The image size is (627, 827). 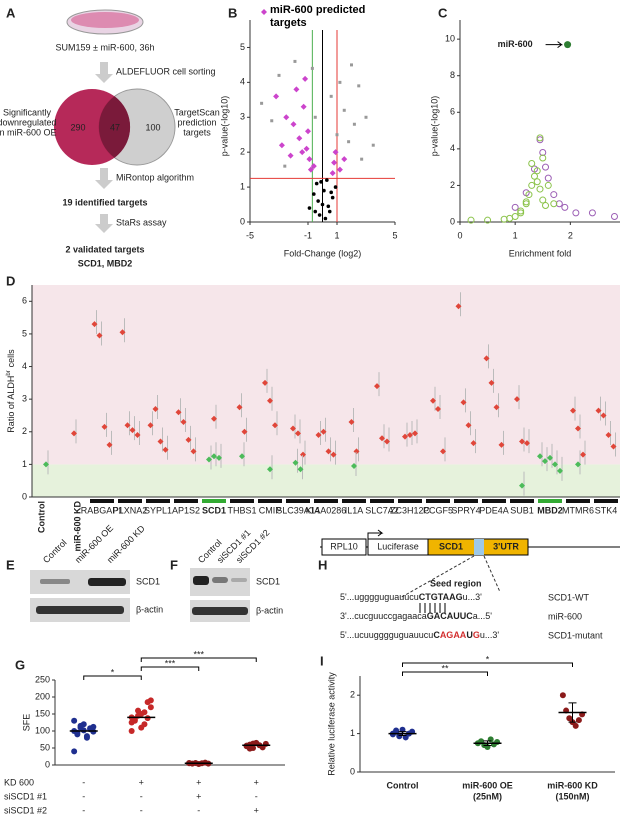 I want to click on sequence-part: a...5', so click(x=483, y=616).